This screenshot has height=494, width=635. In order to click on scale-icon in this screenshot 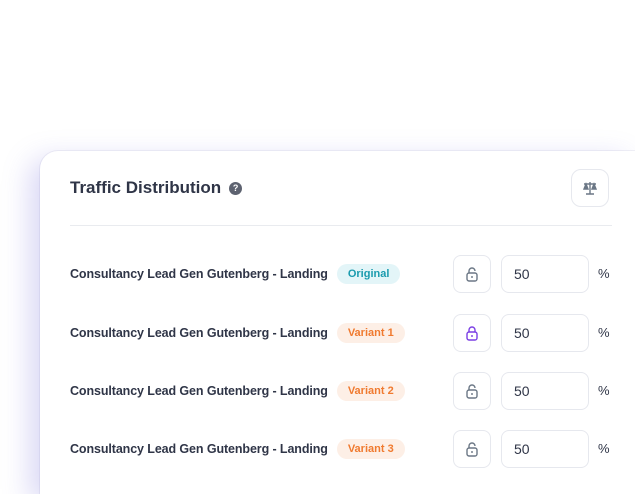, I will do `click(590, 188)`.